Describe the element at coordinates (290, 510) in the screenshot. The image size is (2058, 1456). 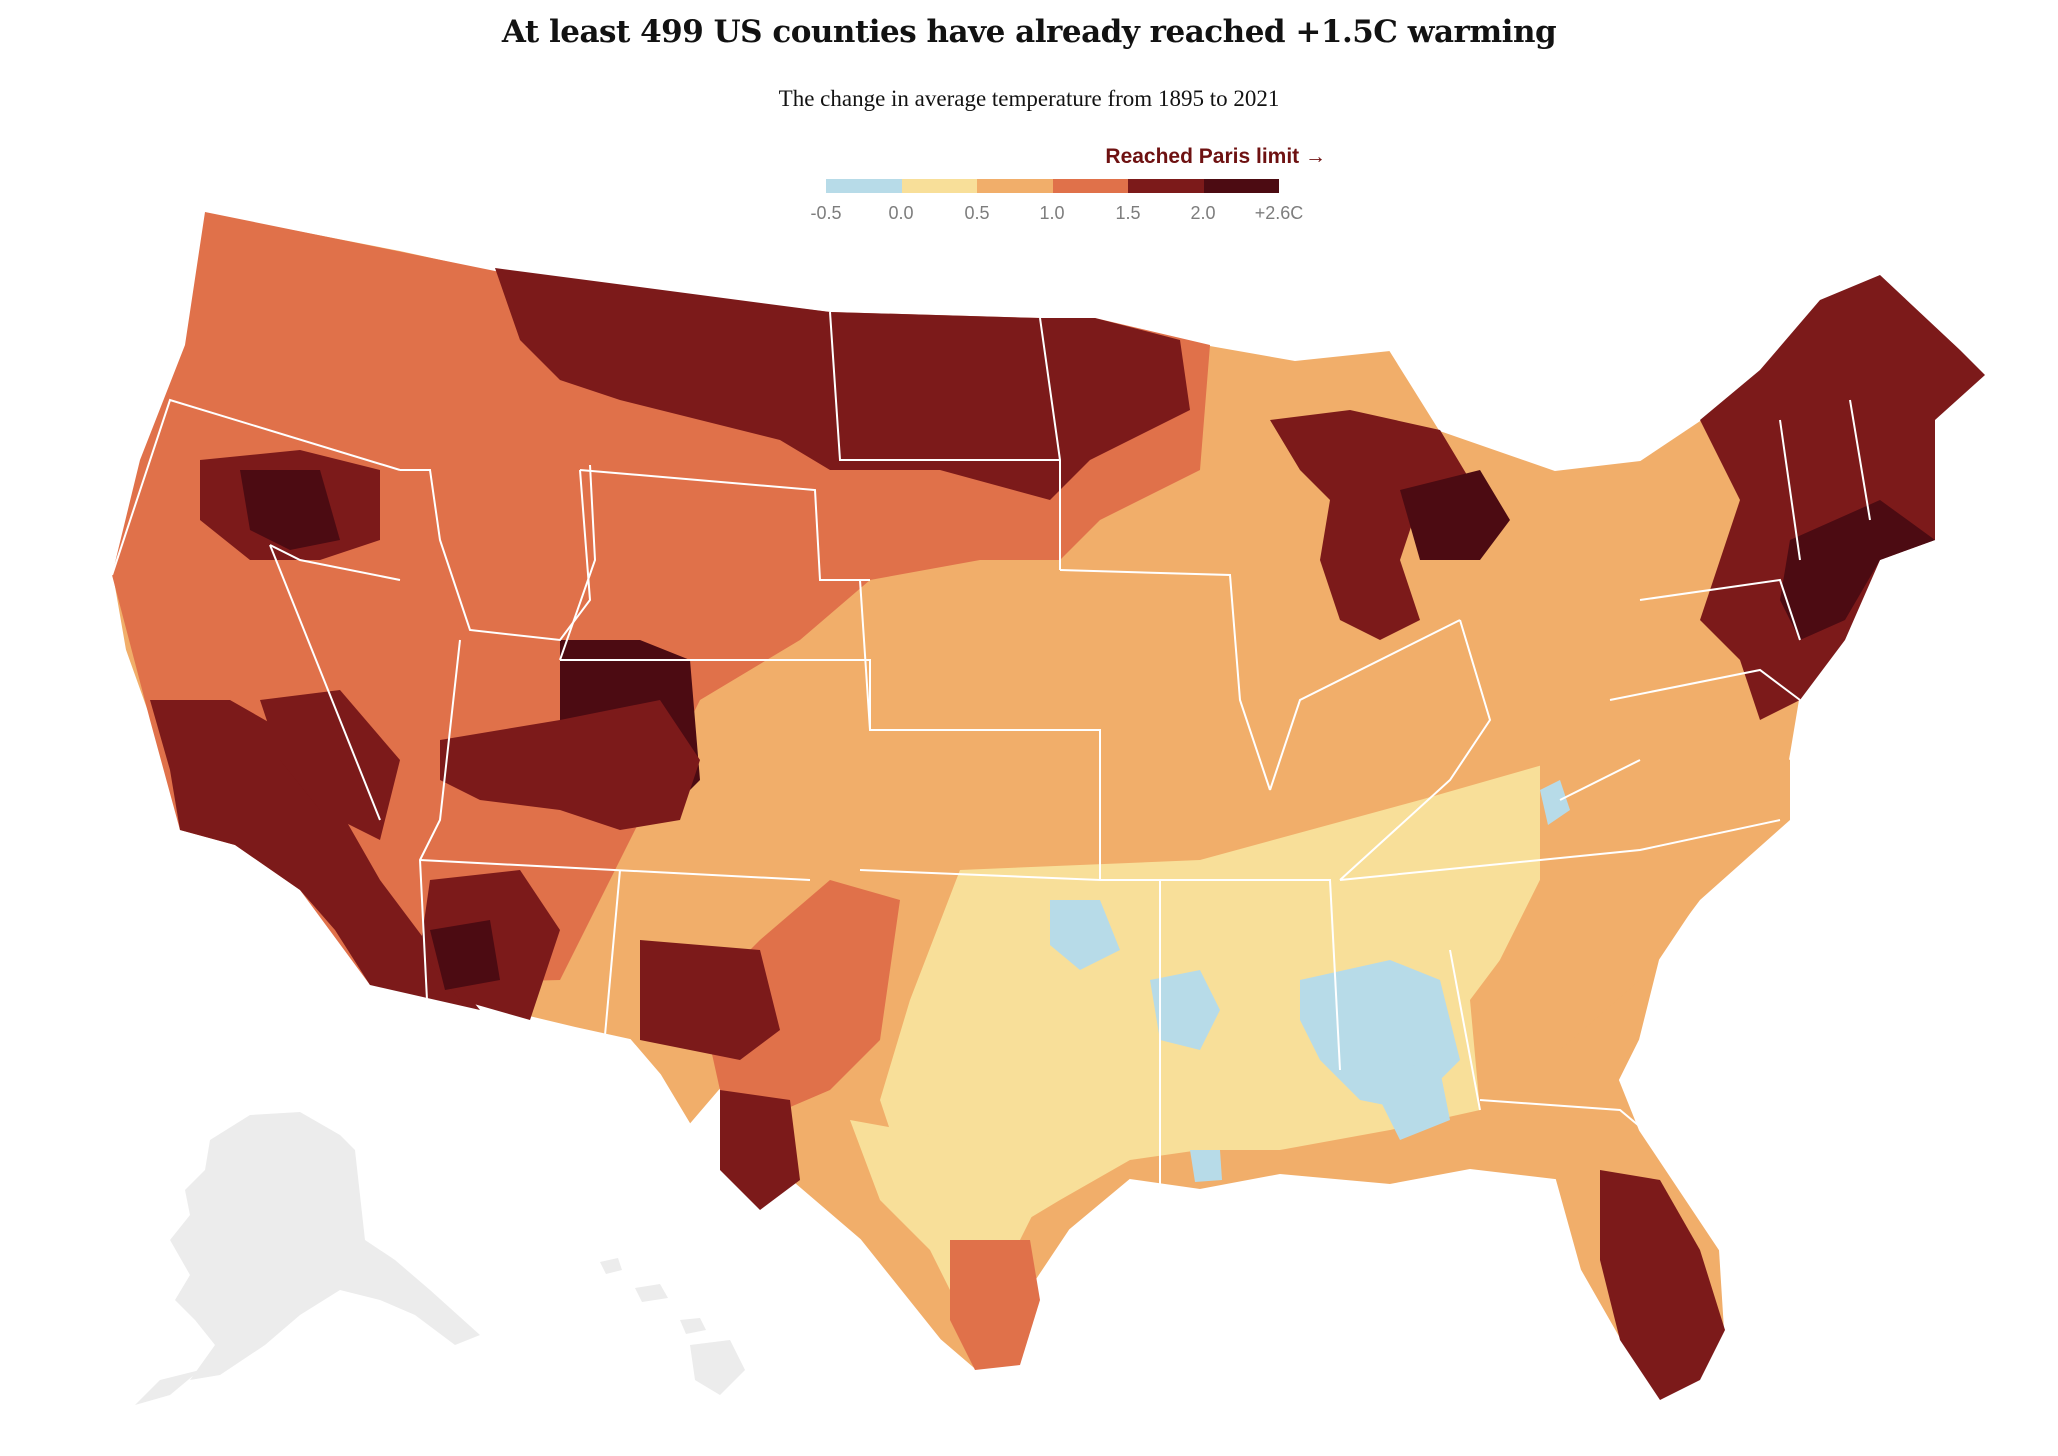
I see `oregon-2-plus` at that location.